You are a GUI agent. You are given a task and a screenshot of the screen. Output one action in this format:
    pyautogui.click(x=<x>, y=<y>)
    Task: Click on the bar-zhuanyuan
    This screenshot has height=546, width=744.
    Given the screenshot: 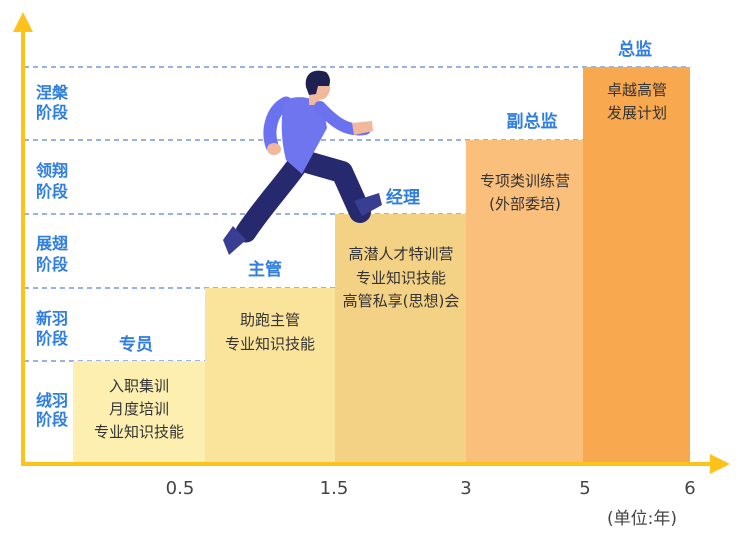 What is the action you would take?
    pyautogui.click(x=139, y=412)
    